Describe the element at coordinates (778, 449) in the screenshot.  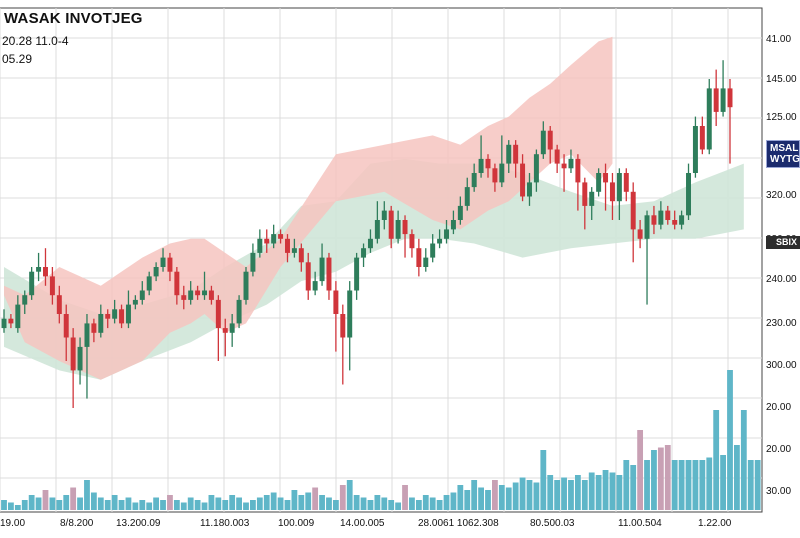
I see `y-axis-tick-label: 20.00` at that location.